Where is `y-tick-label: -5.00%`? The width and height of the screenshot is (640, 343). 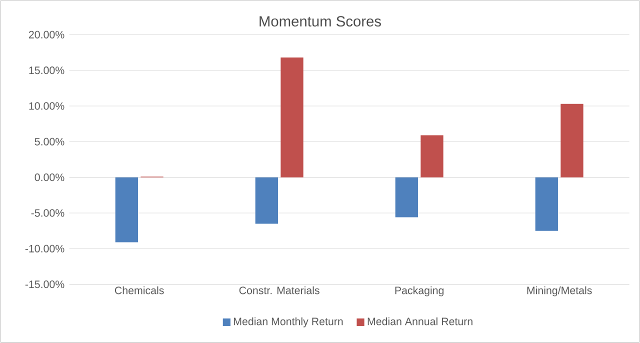 y-tick-label: -5.00% is located at coordinates (47, 213).